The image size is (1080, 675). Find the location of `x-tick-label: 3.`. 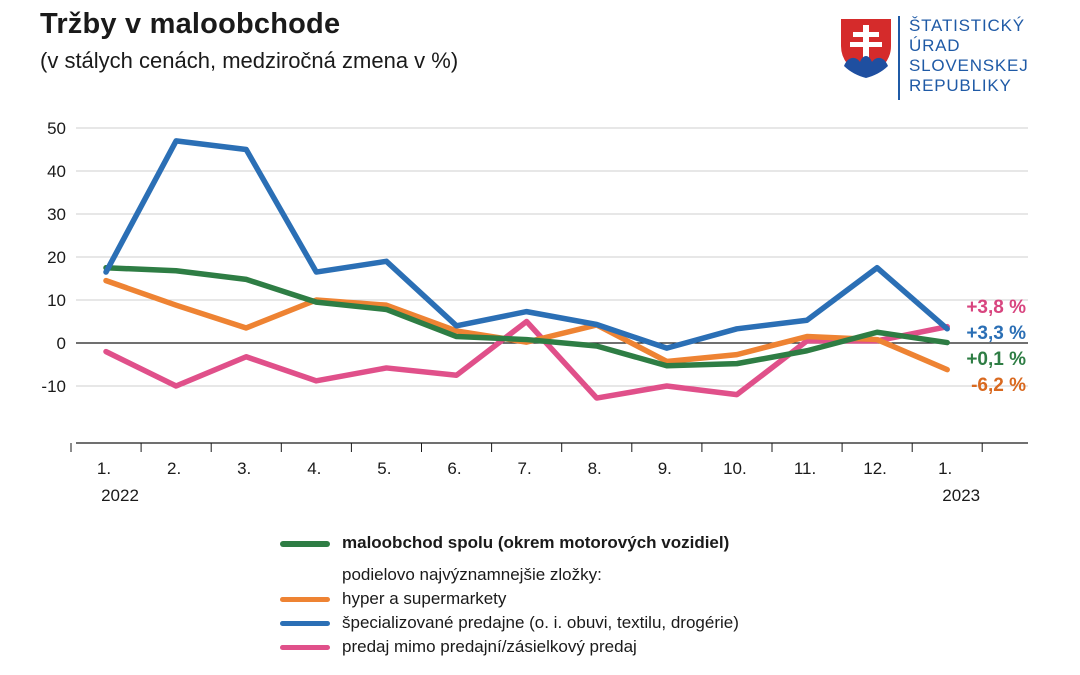

x-tick-label: 3. is located at coordinates (244, 468).